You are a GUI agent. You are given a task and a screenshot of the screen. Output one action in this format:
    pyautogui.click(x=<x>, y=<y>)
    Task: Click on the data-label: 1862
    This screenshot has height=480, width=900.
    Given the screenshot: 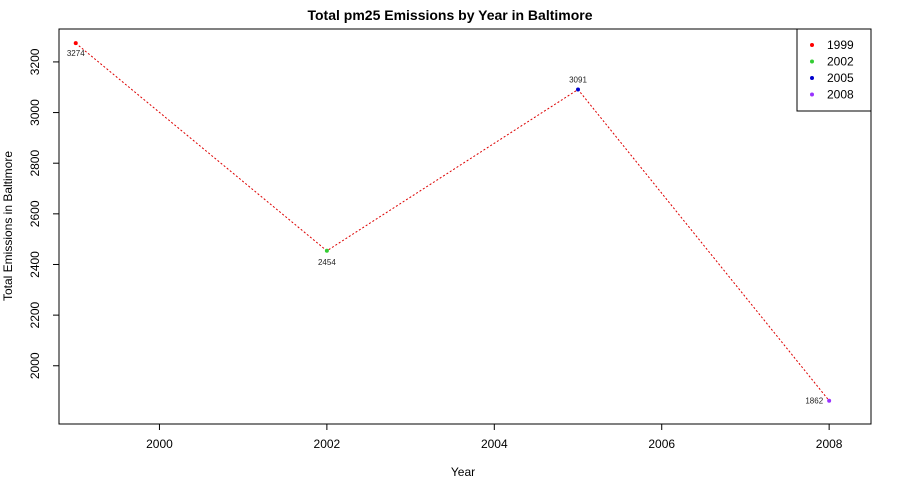 What is the action you would take?
    pyautogui.click(x=814, y=401)
    